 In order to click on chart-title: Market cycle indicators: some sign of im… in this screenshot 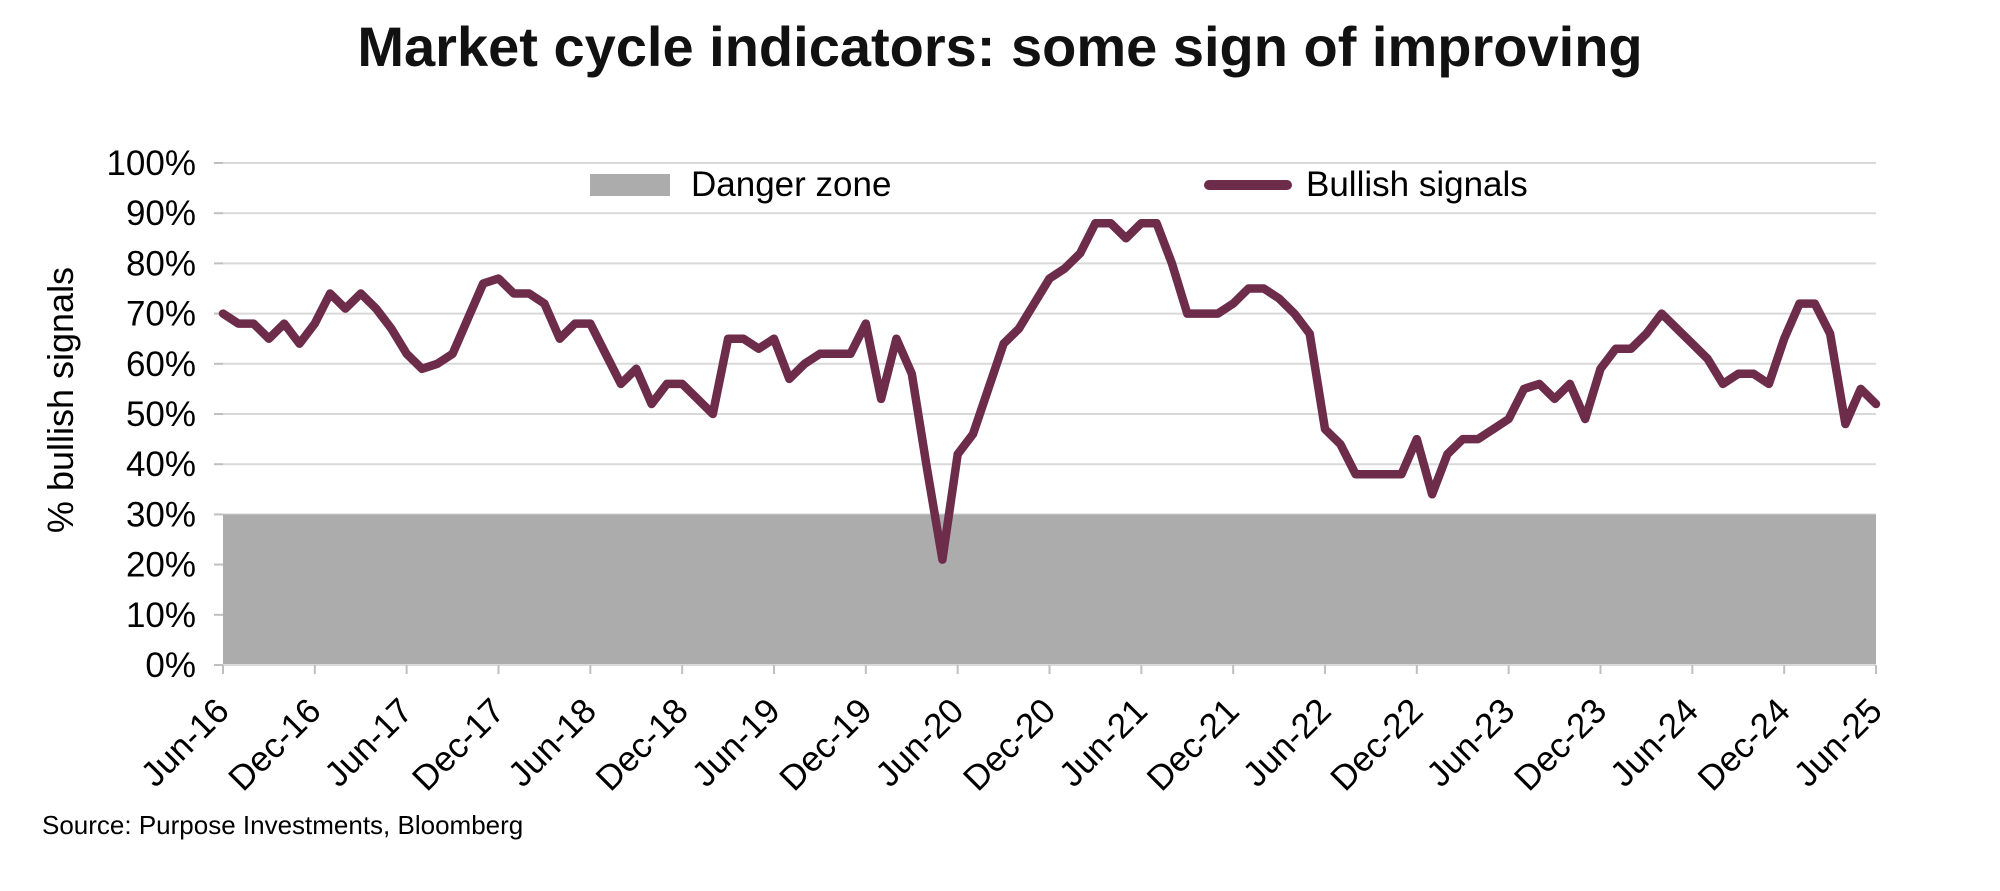, I will do `click(1000, 46)`.